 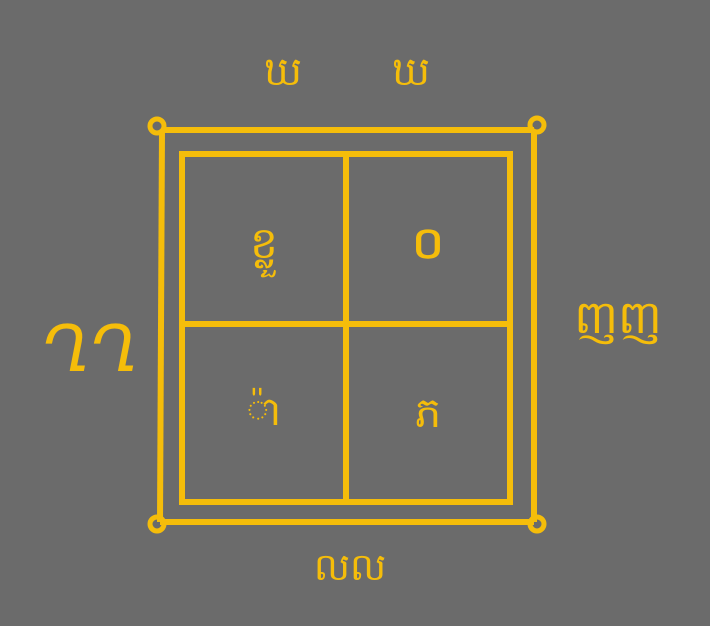 What do you see at coordinates (90, 350) in the screenshot?
I see `left-side-glyphs: ՂՂ` at bounding box center [90, 350].